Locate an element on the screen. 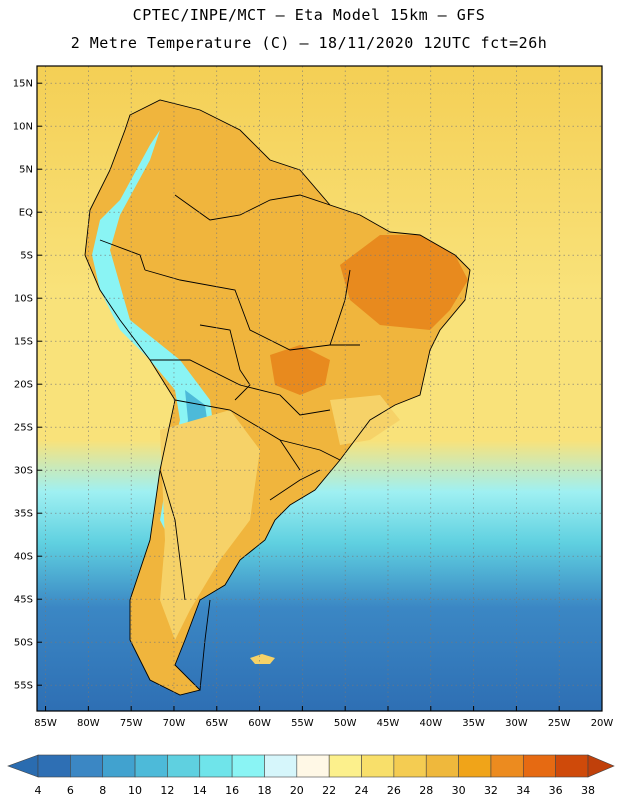 This screenshot has width=618, height=800. colorbar-level-label: 20 is located at coordinates (297, 790).